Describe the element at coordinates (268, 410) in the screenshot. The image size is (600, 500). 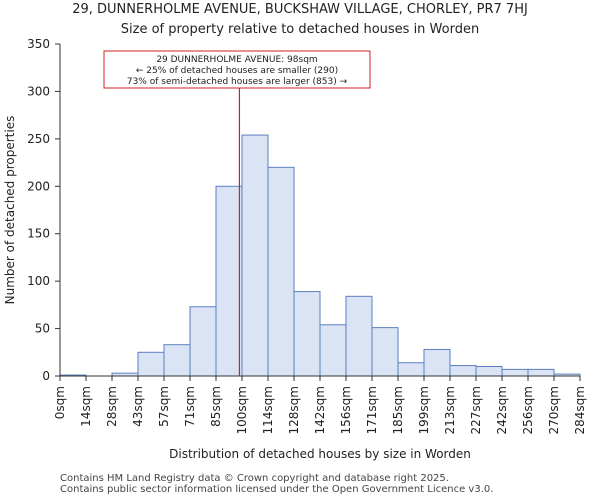
I see `x-tick-label: 114sqm` at that location.